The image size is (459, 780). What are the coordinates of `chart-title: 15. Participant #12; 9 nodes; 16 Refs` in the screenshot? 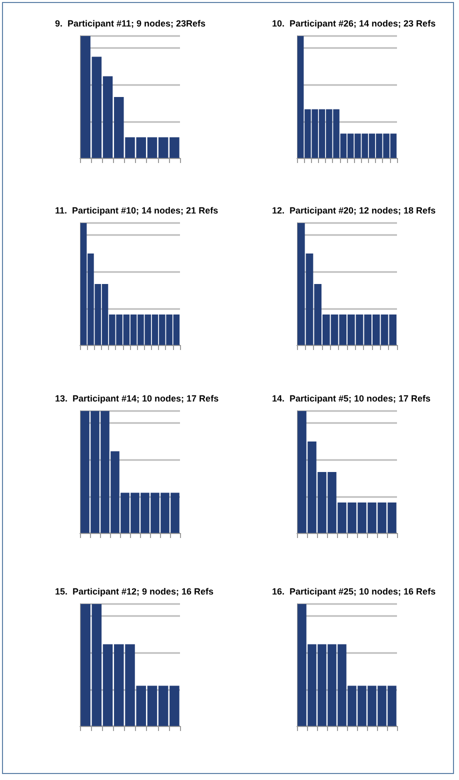 It's located at (134, 591).